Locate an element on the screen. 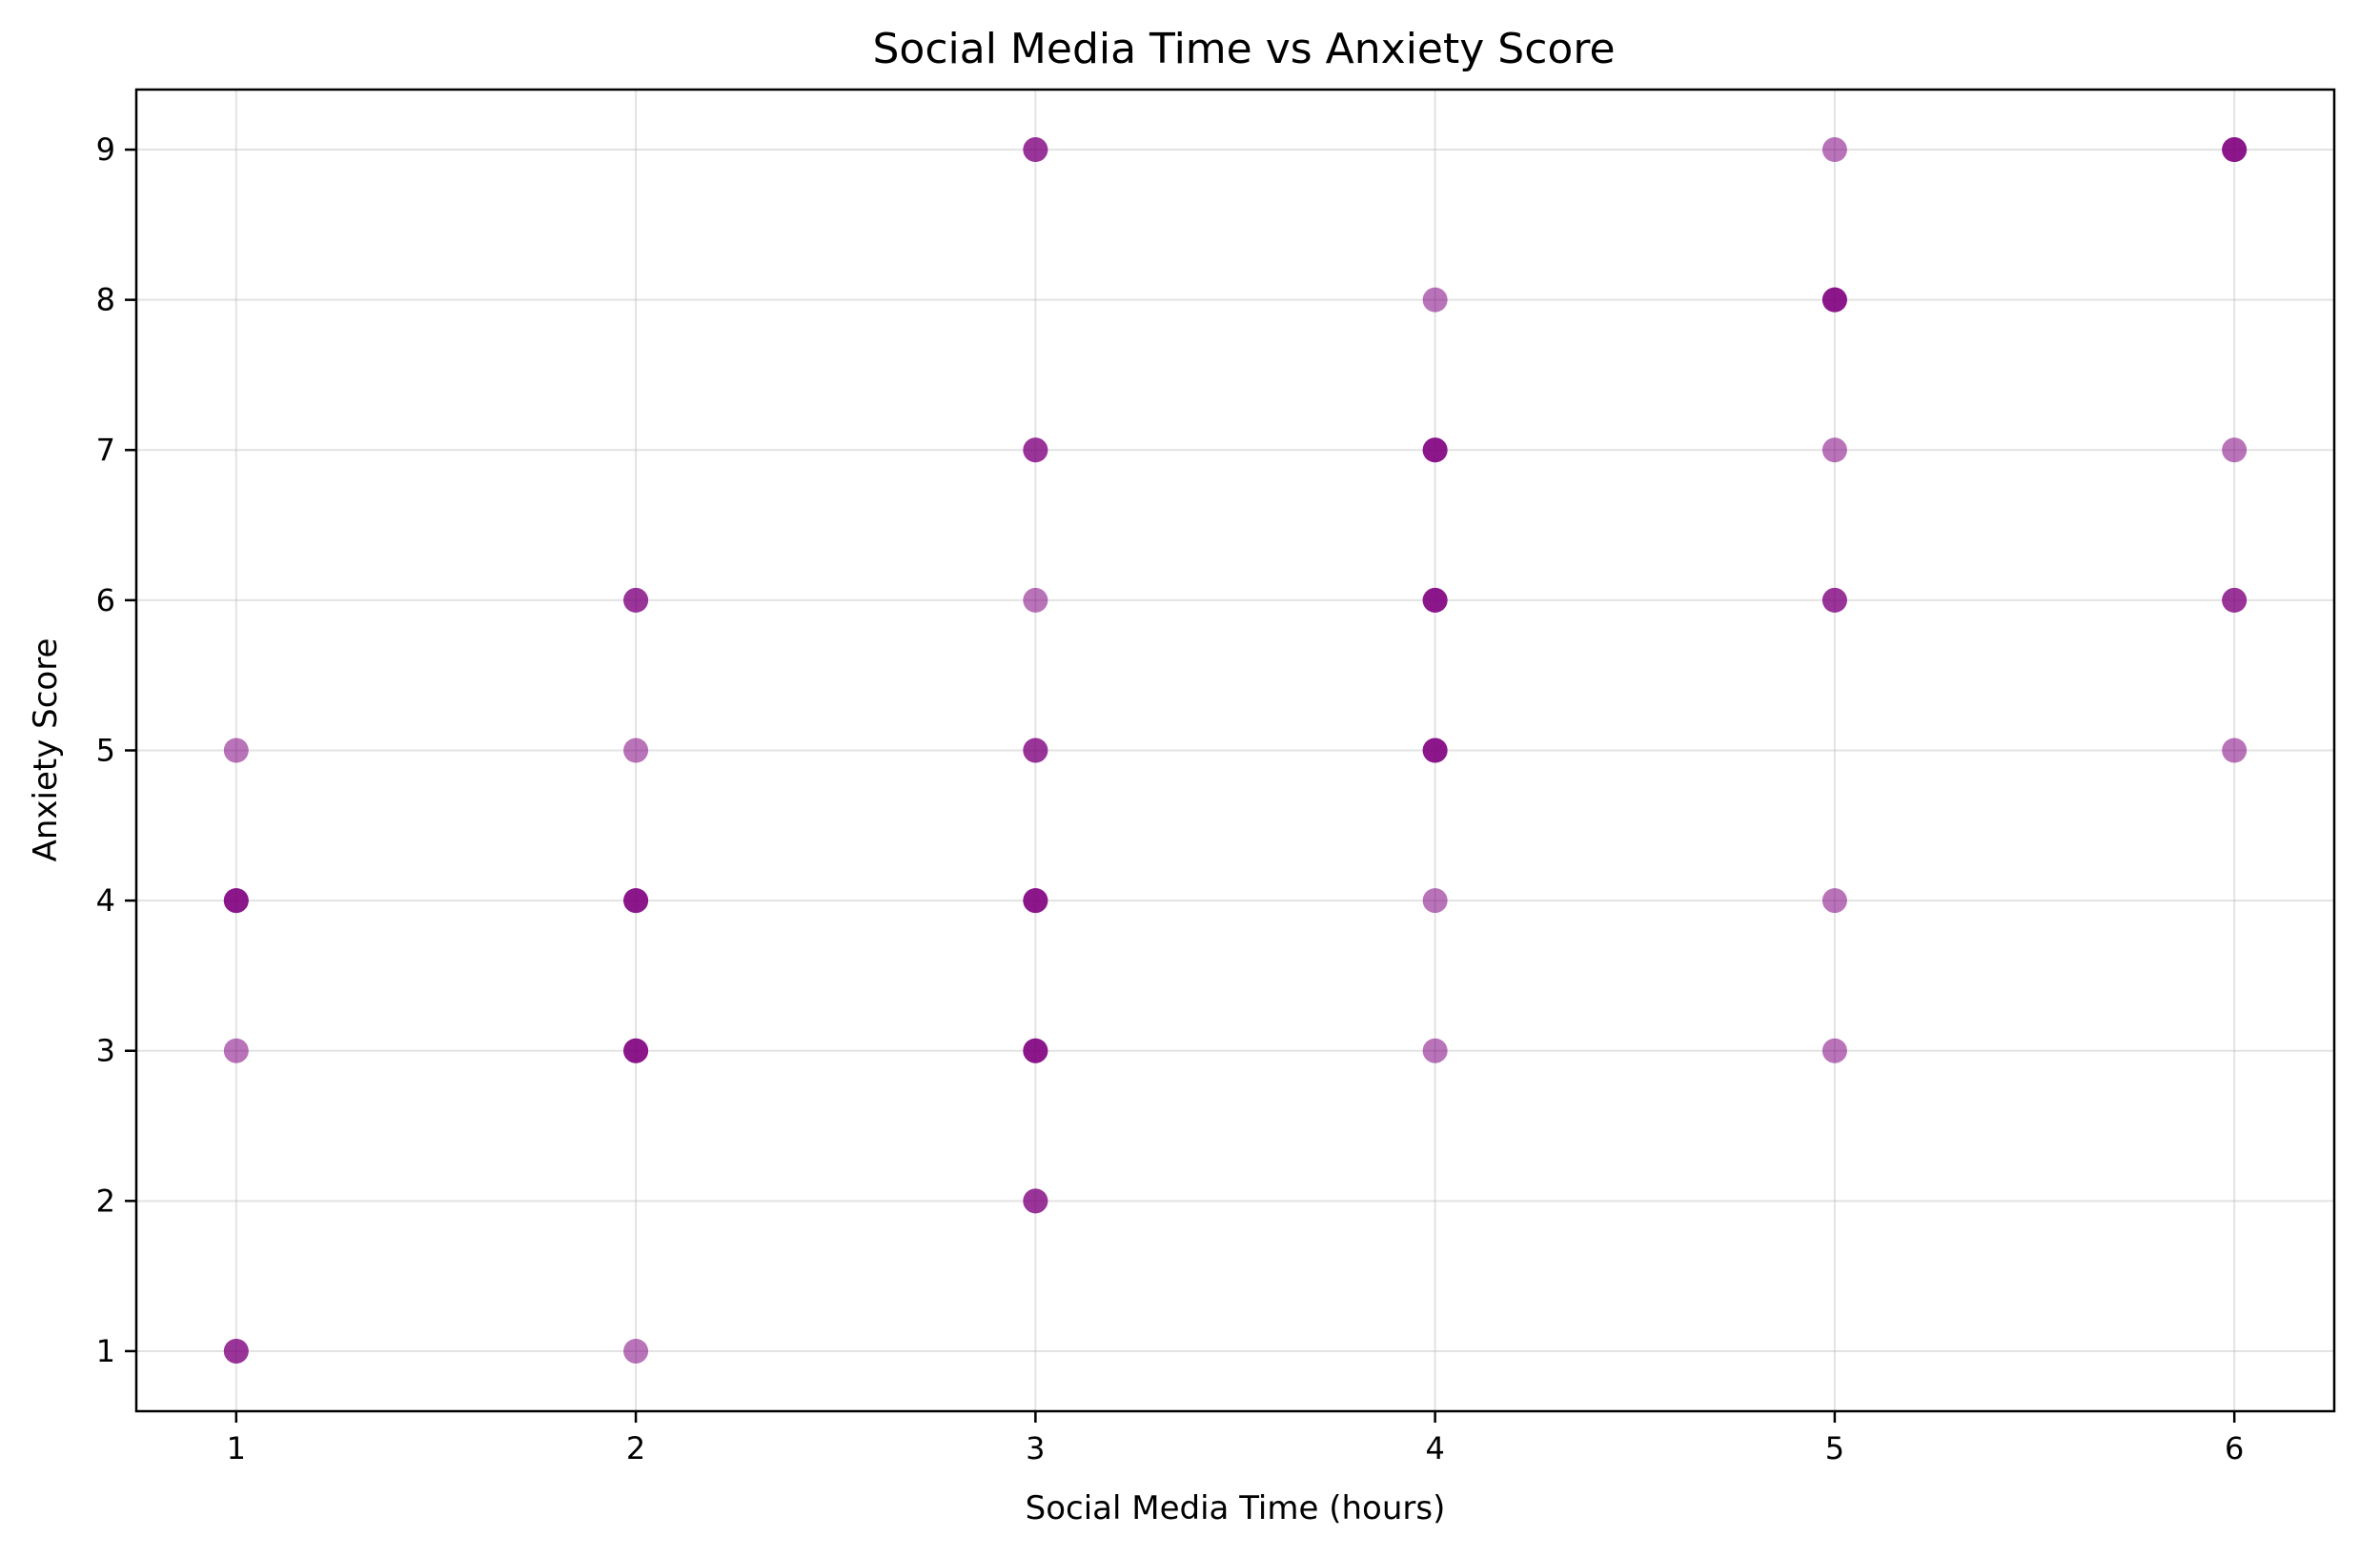 The image size is (2380, 1557). x-tick-label: 6 is located at coordinates (2234, 1448).